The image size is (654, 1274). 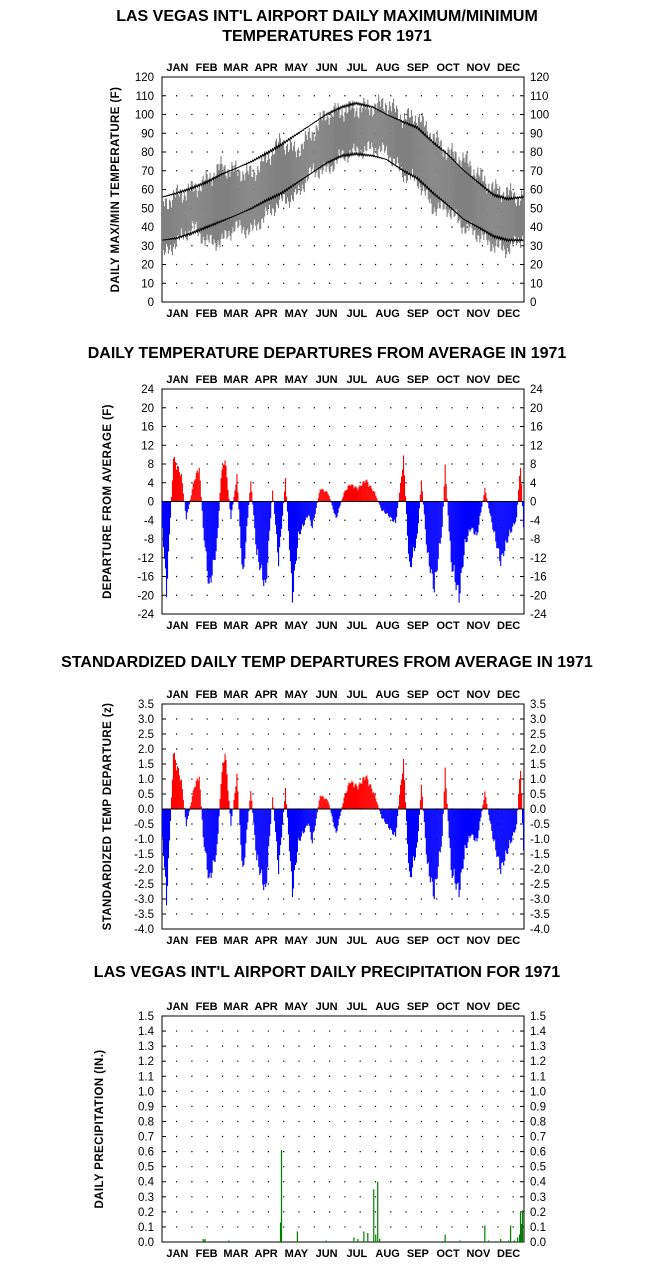 What do you see at coordinates (146, 1168) in the screenshot?
I see `y-tick-label-left: 0.5` at bounding box center [146, 1168].